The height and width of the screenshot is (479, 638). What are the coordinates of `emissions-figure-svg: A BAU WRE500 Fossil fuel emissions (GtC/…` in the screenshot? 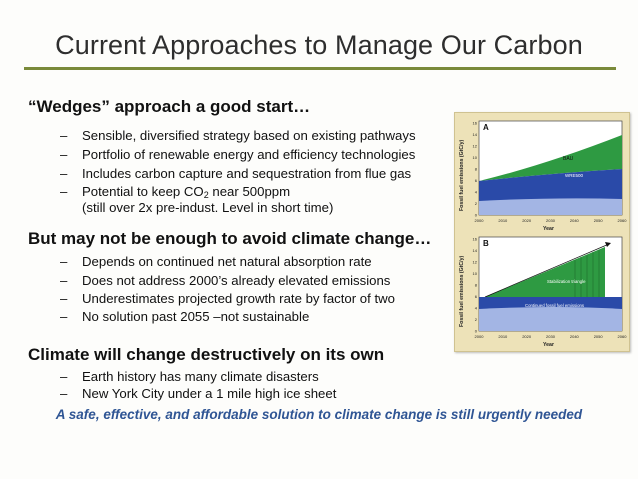 It's located at (543, 235).